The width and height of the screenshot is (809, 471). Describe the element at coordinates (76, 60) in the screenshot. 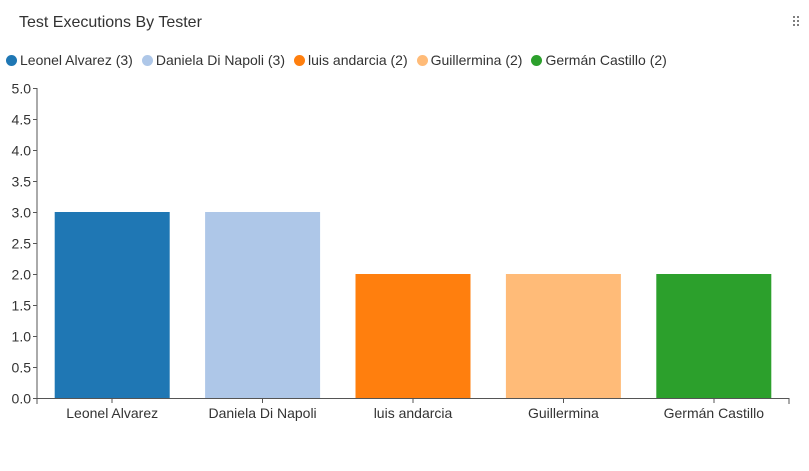

I see `legend-label: Leonel Alvarez (3)` at that location.